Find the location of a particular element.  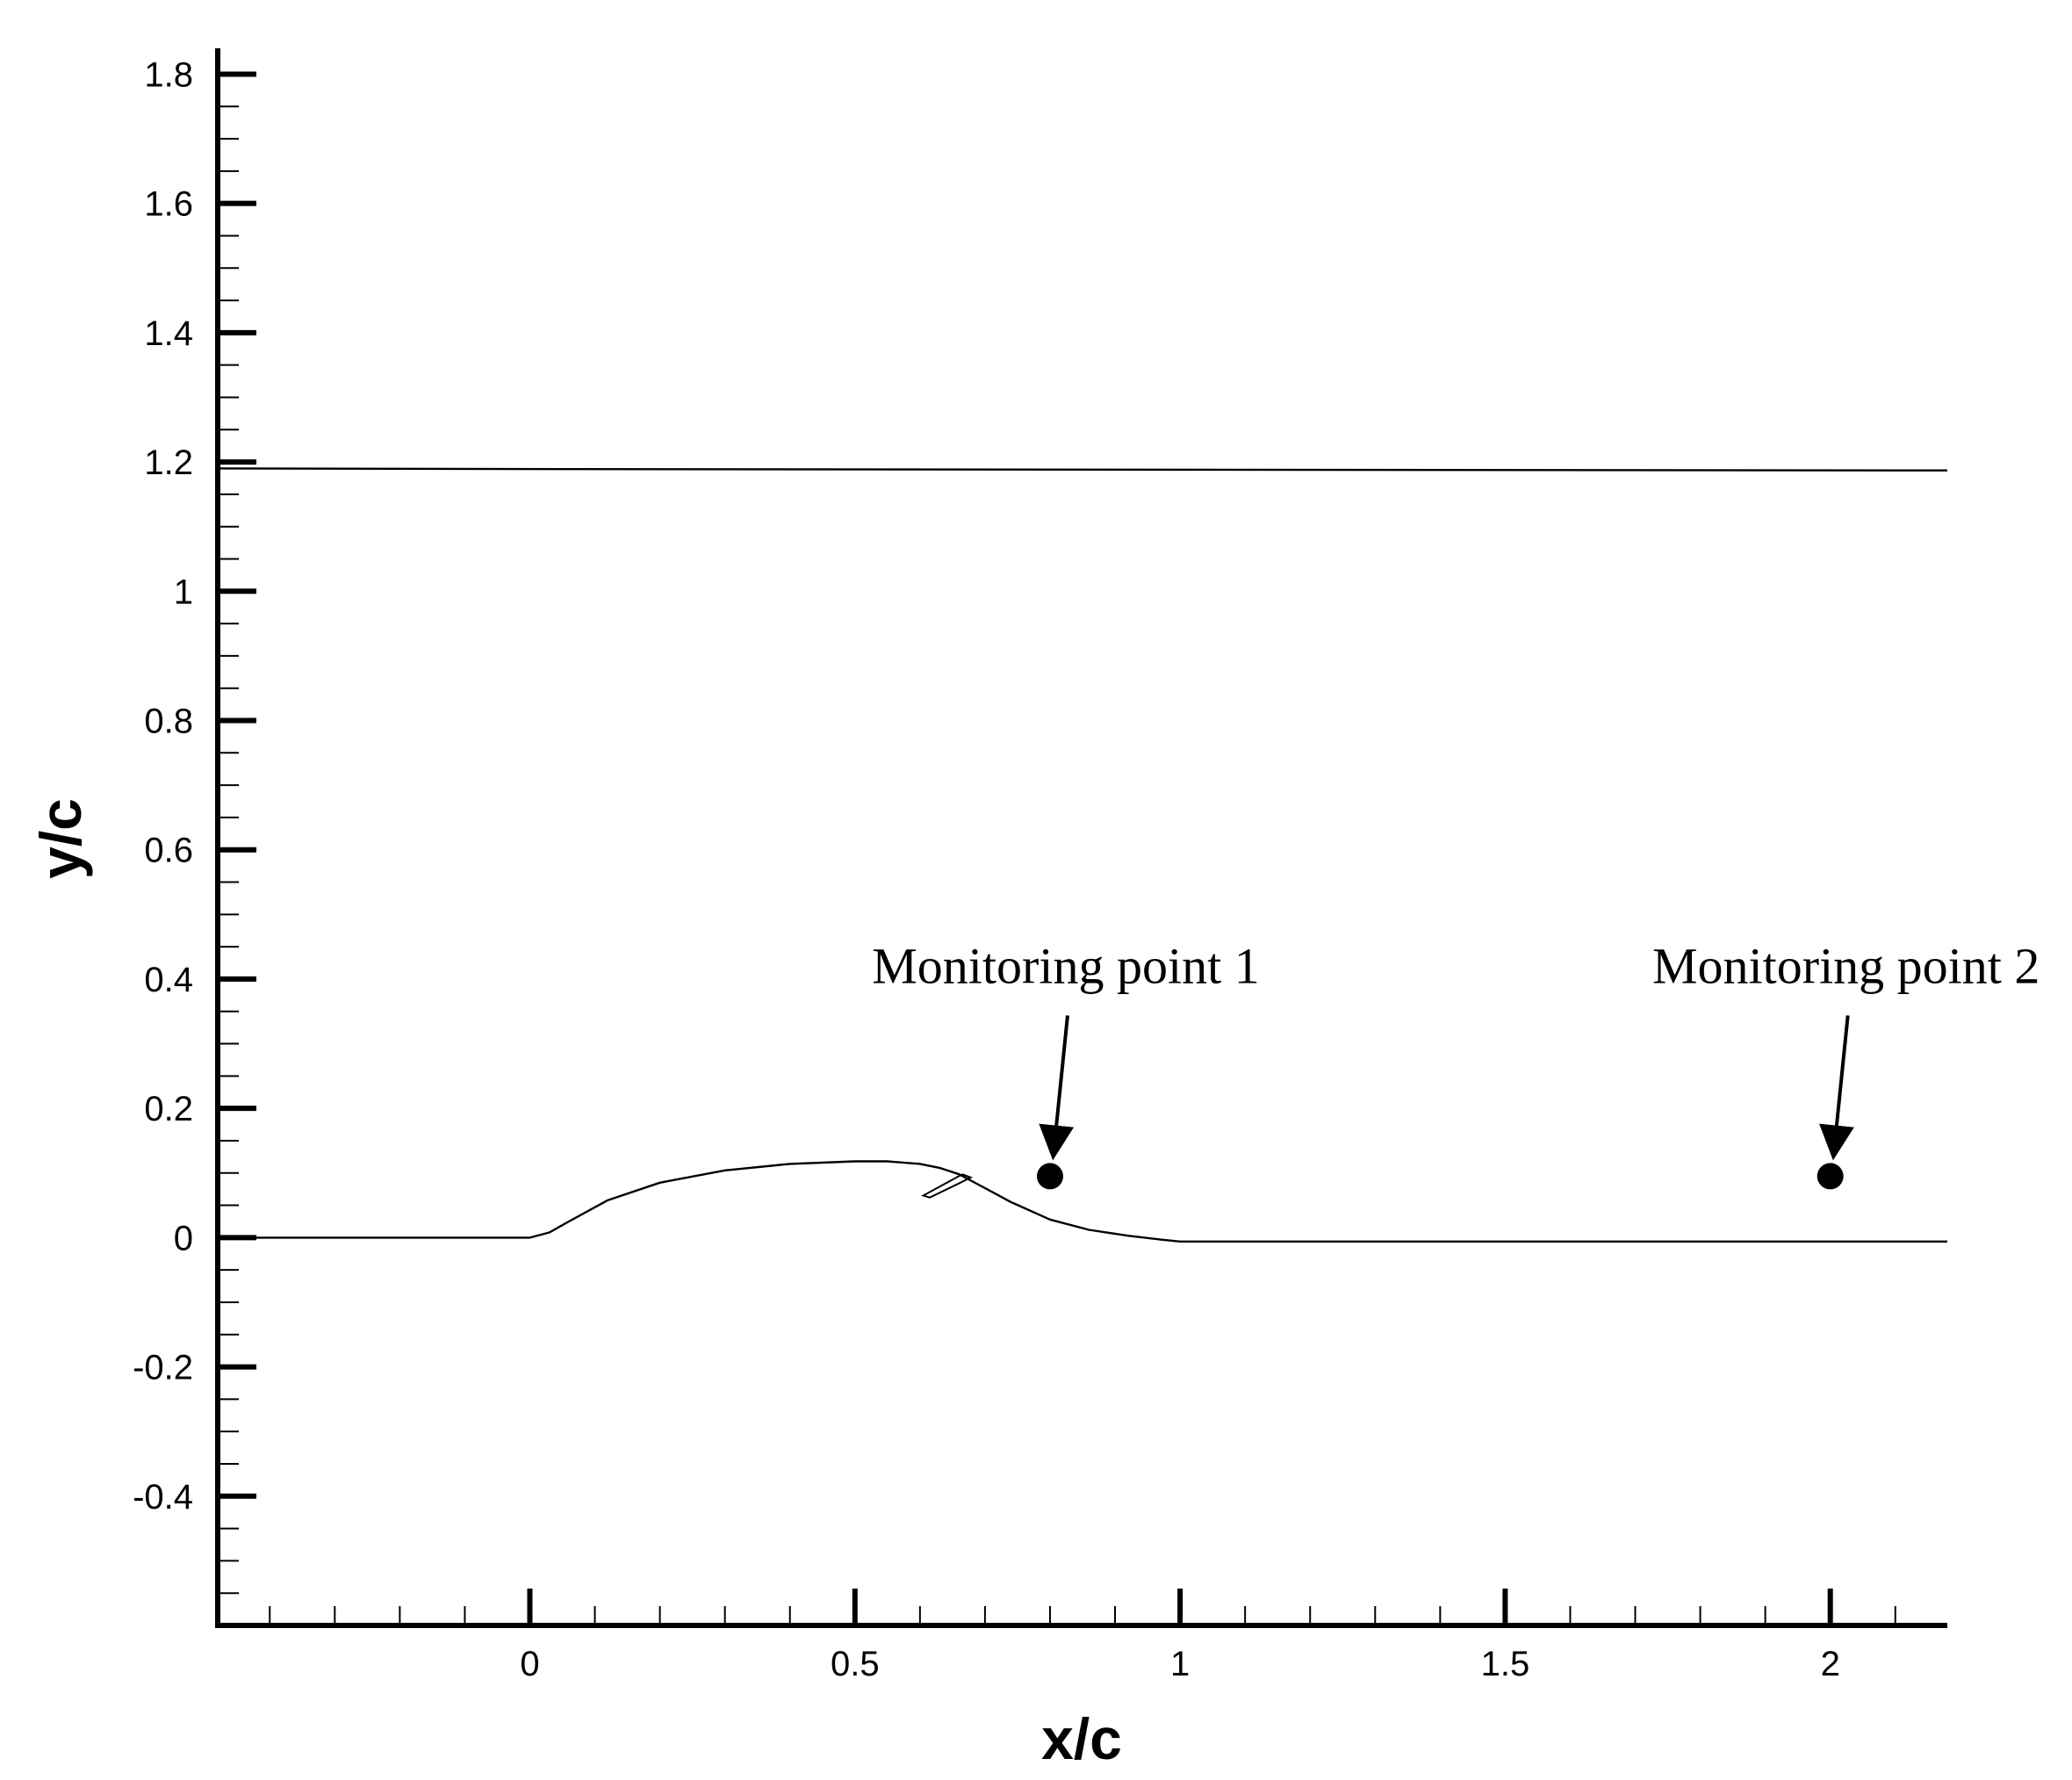

x-tick-label: 1.5 is located at coordinates (1505, 1664).